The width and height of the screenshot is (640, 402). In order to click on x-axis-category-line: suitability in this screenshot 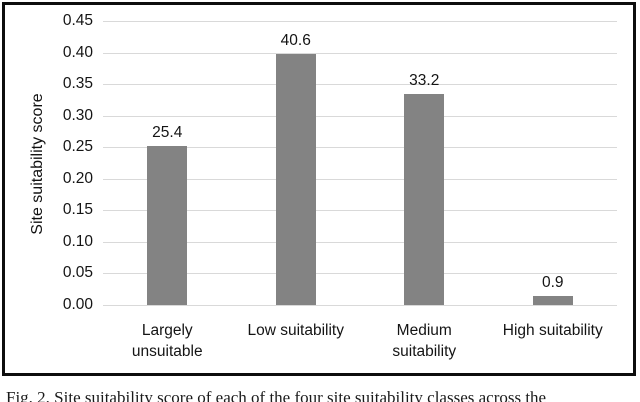, I will do `click(424, 351)`.